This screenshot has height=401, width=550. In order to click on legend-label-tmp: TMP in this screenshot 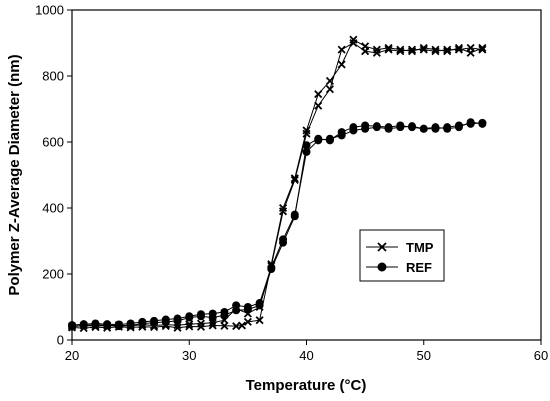, I will do `click(420, 247)`.